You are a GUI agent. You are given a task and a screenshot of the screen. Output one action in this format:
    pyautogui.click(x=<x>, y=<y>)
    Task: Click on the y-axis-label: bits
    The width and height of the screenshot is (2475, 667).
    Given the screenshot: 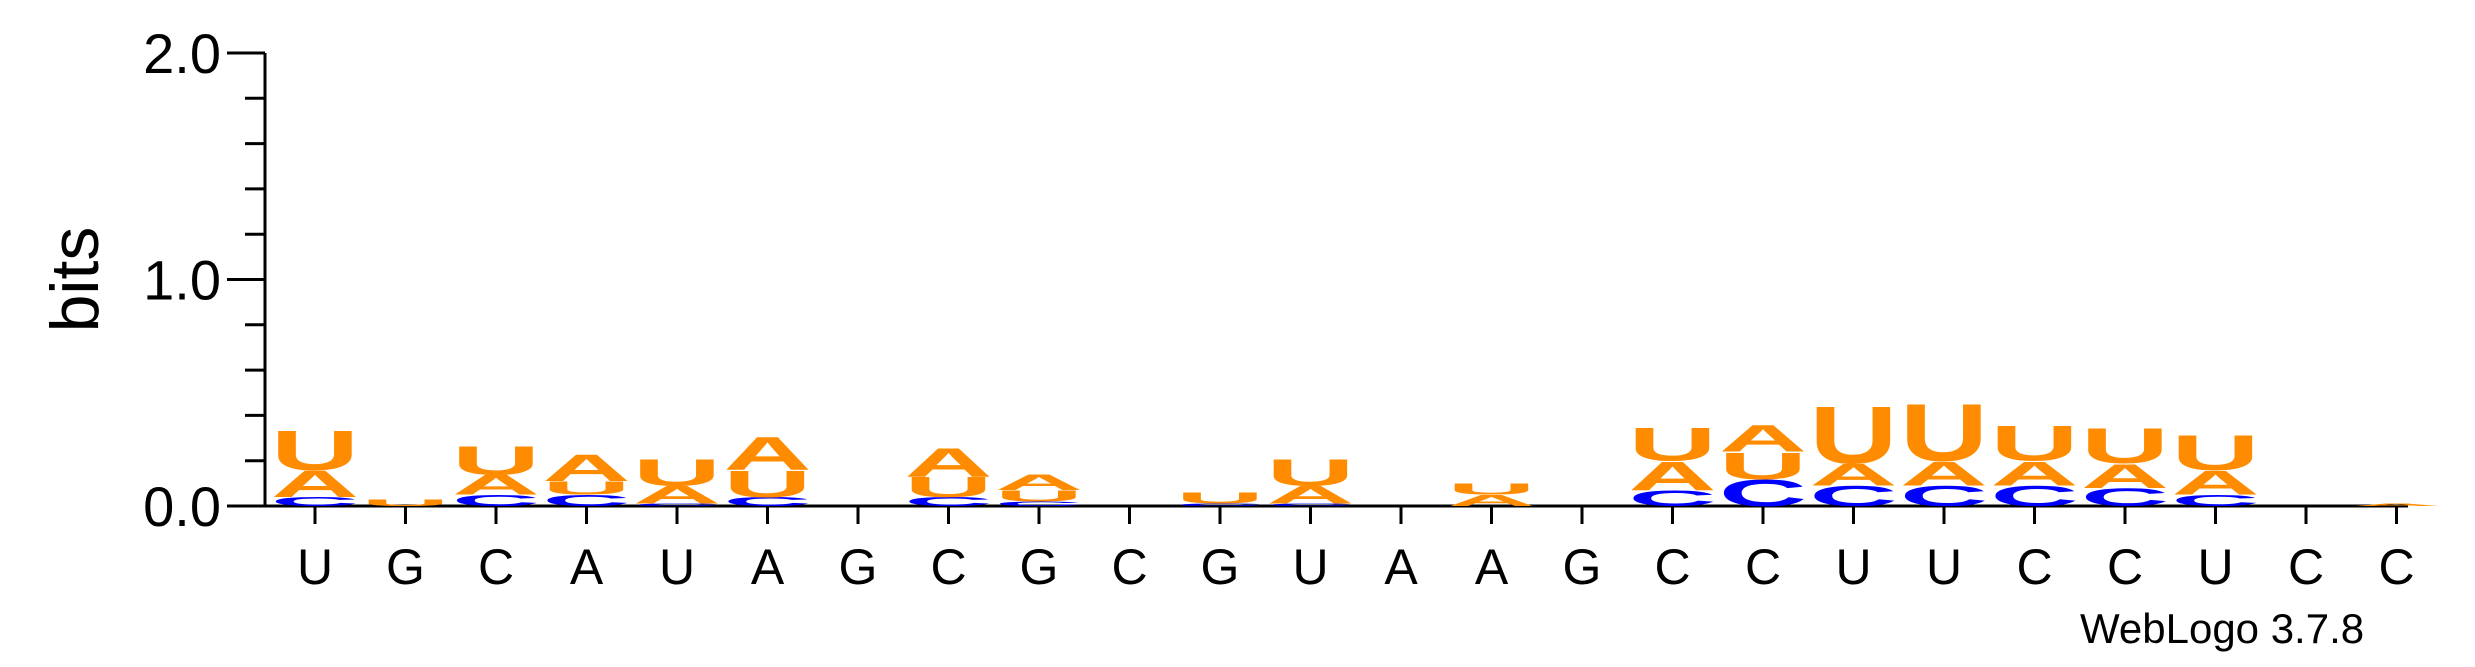 What is the action you would take?
    pyautogui.click(x=75, y=280)
    